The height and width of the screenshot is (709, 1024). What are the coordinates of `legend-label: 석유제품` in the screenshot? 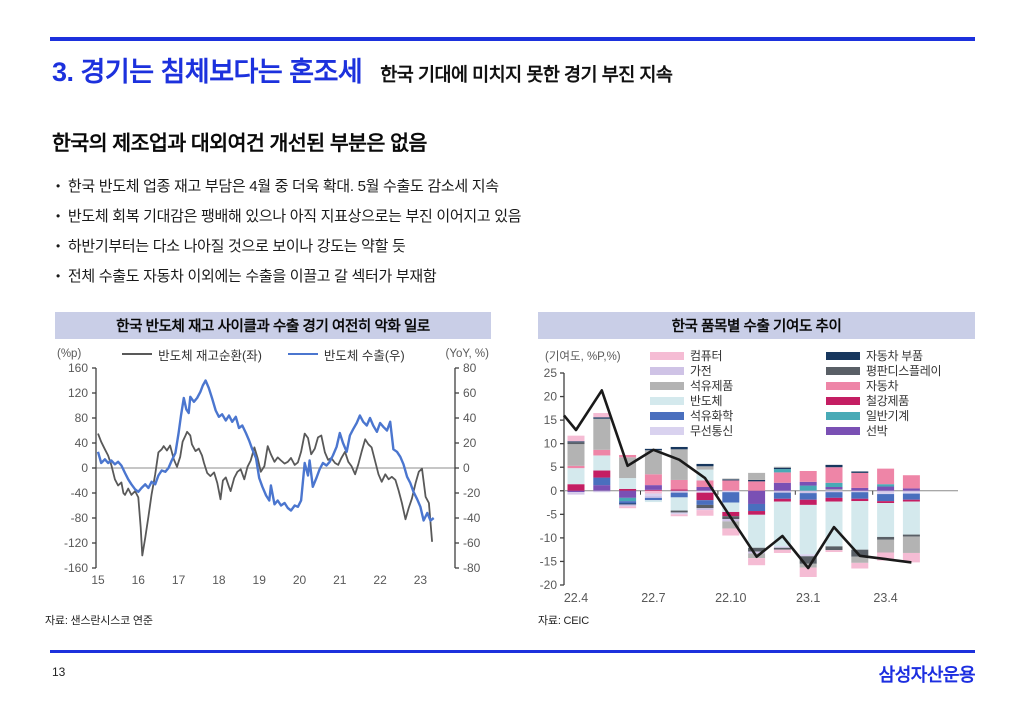 It's located at (711, 386).